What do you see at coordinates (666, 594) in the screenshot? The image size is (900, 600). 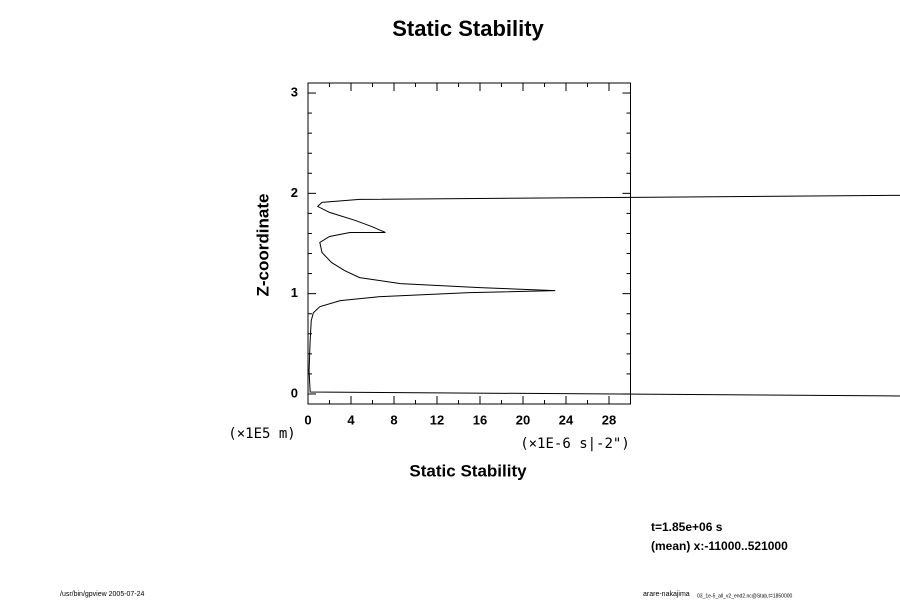 I see `footer: arare-nakajima` at bounding box center [666, 594].